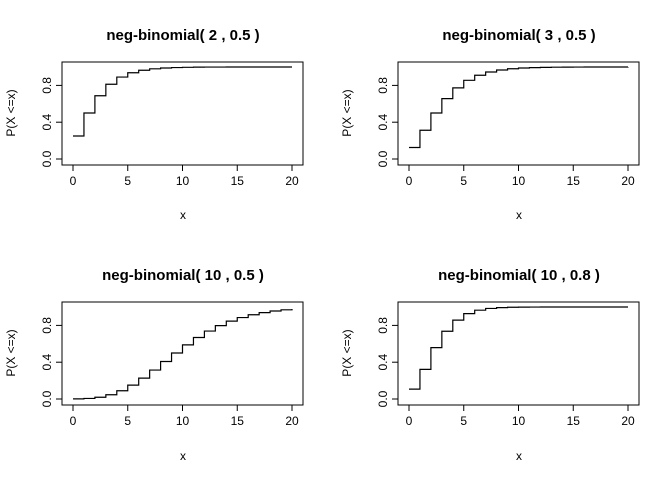 Image resolution: width=672 pixels, height=480 pixels. What do you see at coordinates (519, 275) in the screenshot?
I see `chart-title: neg-binomial( 10 , 0.8 )` at bounding box center [519, 275].